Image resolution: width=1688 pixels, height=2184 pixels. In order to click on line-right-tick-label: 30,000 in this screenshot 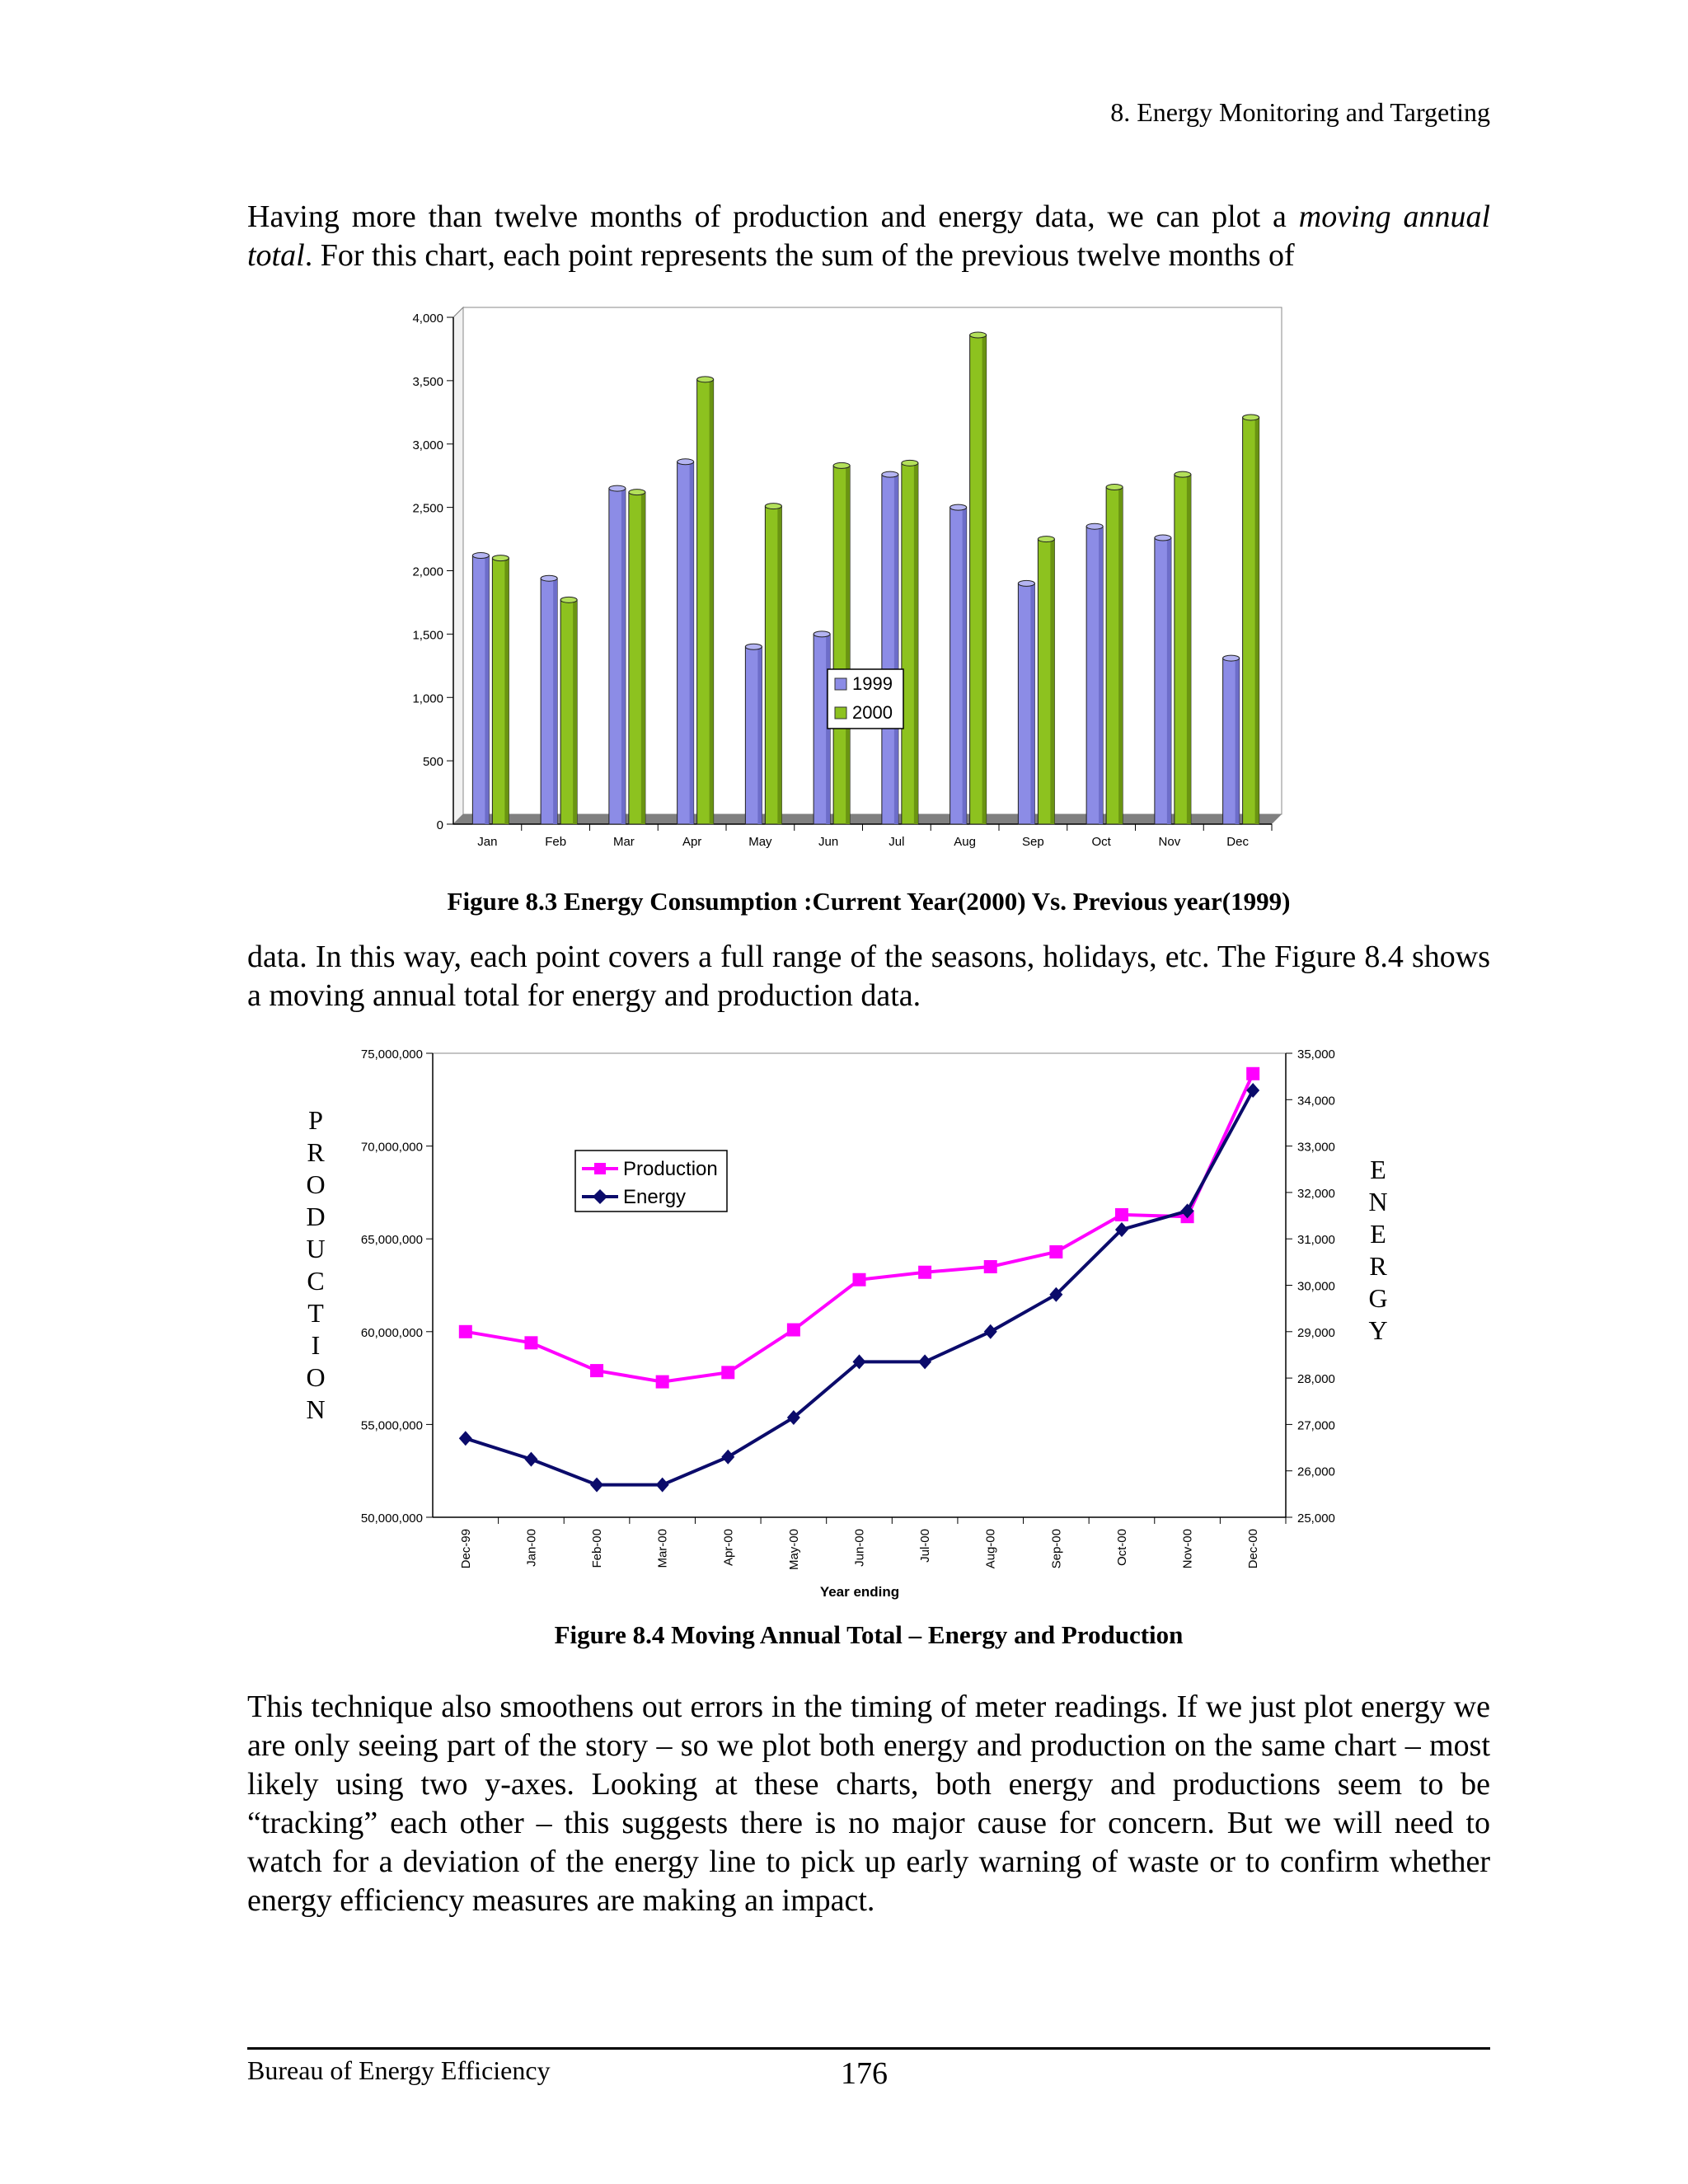, I will do `click(1316, 1287)`.